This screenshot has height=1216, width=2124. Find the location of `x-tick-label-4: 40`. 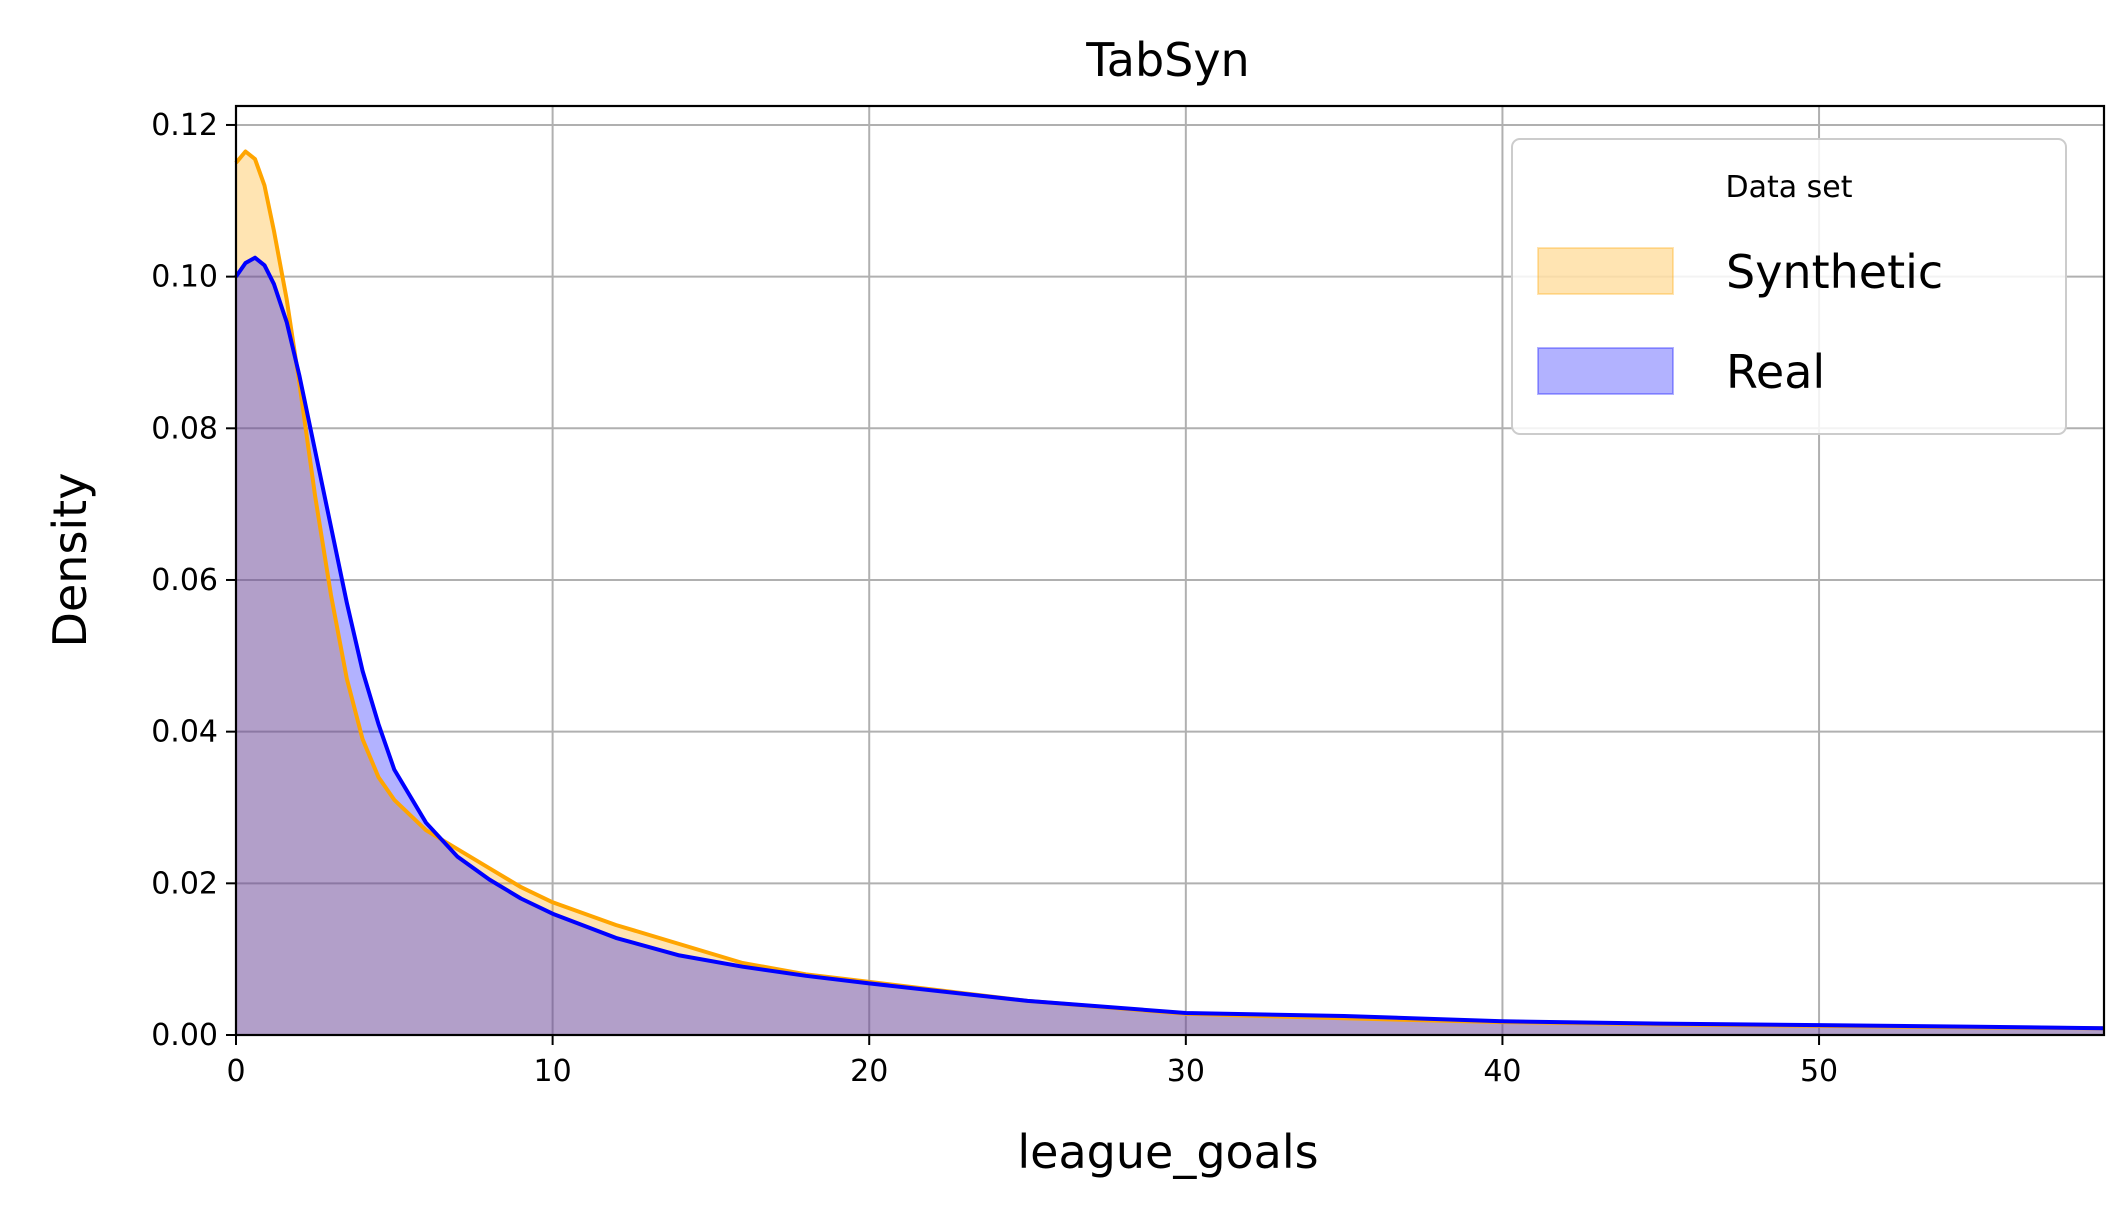

x-tick-label-4: 40 is located at coordinates (1502, 1071).